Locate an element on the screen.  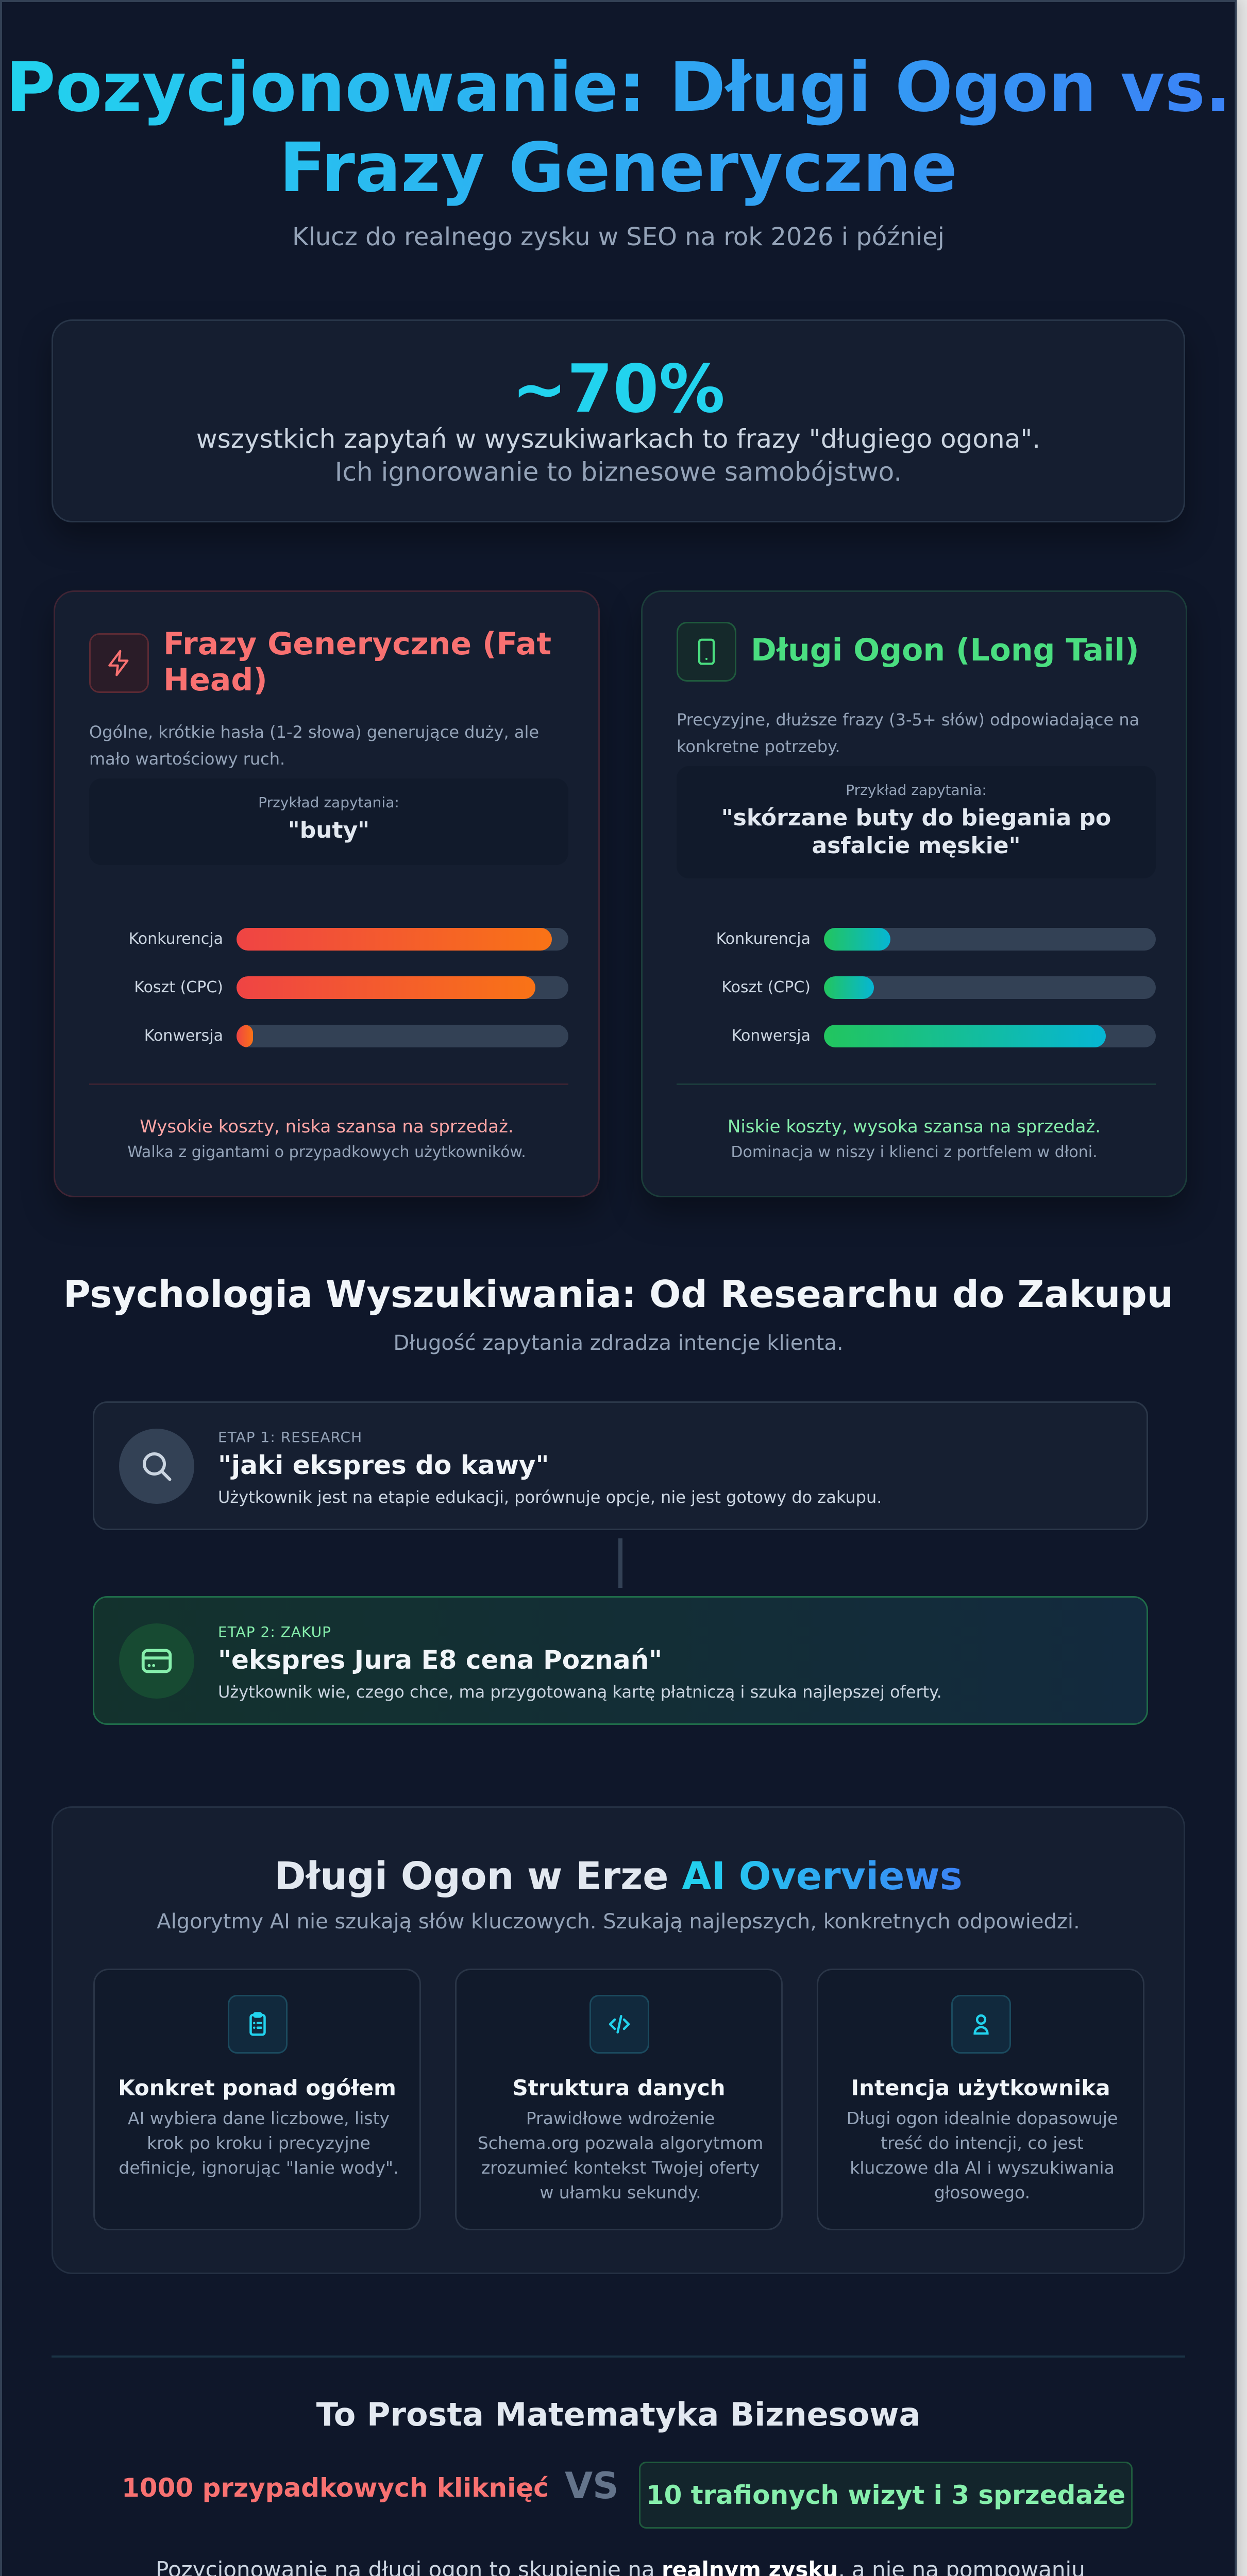
stage-query: "jaki ekspres do kawy" is located at coordinates (383, 1465).